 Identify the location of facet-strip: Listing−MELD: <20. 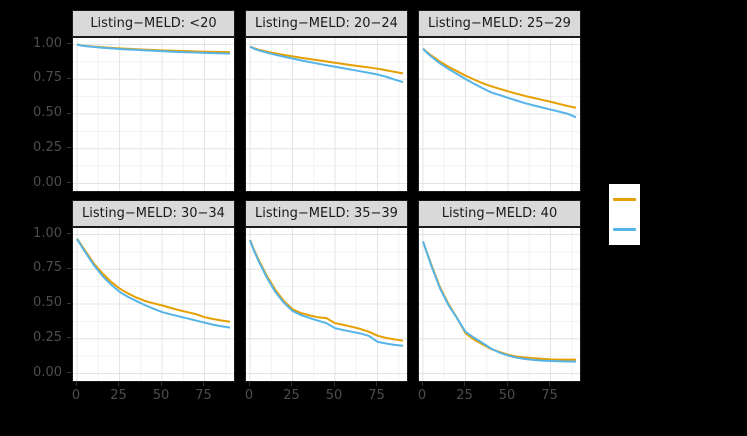
(153, 23).